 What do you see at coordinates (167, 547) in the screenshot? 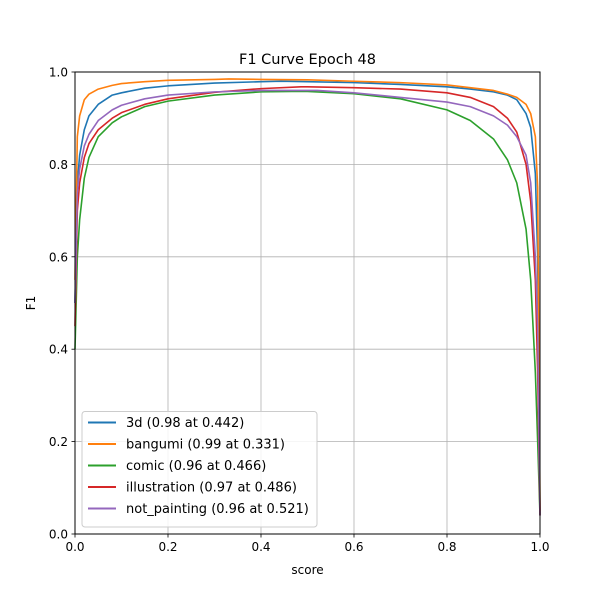
I see `x-tick-label: 0.2` at bounding box center [167, 547].